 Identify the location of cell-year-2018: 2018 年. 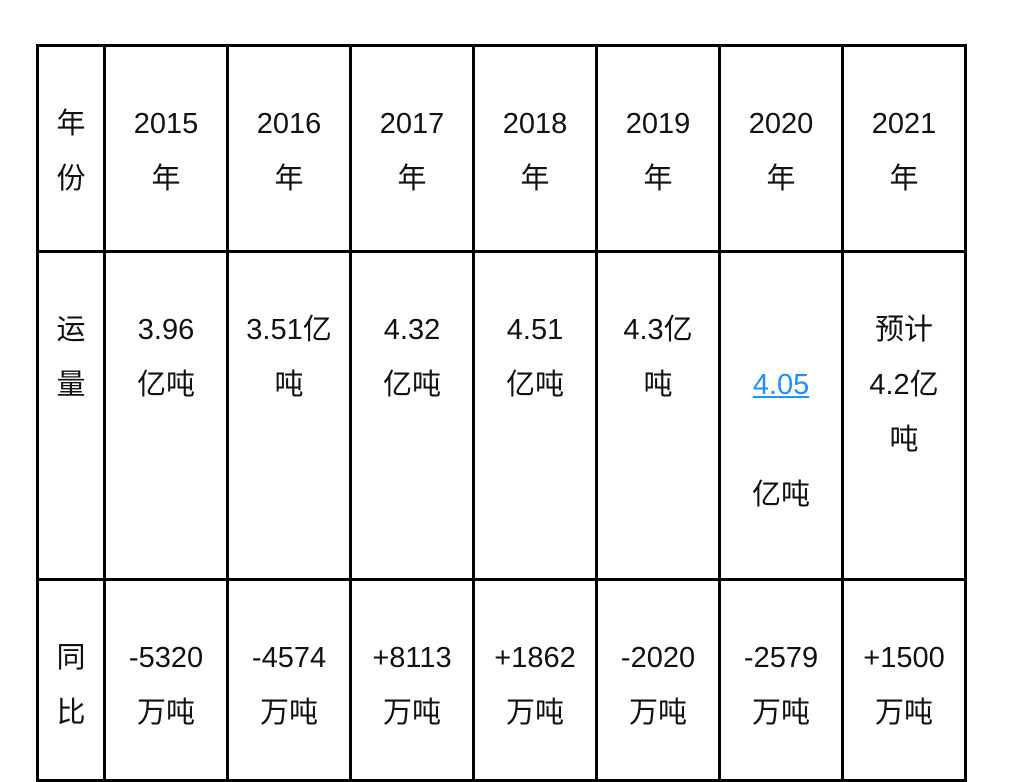
(535, 148).